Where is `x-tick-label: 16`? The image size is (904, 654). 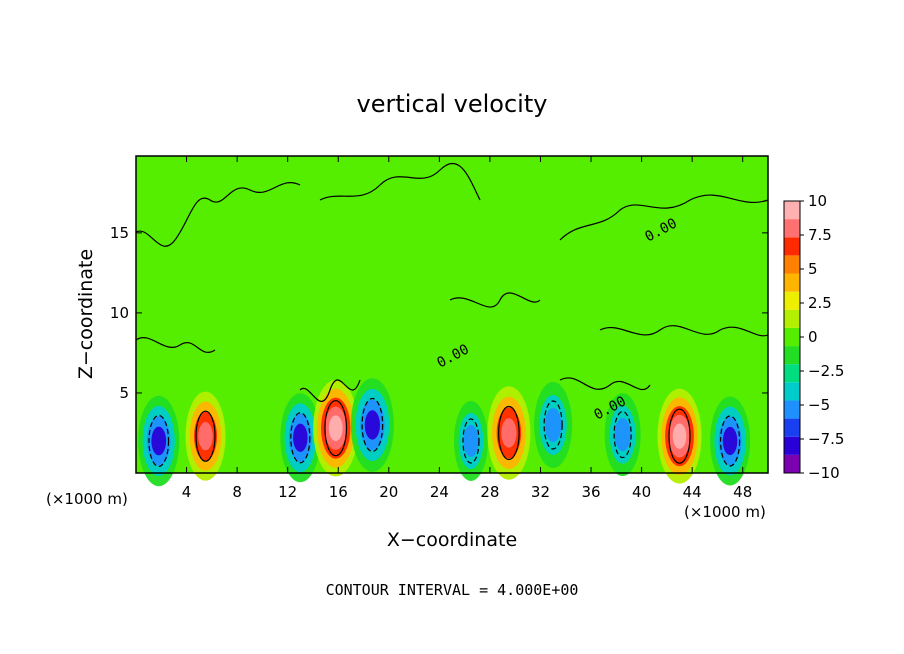 x-tick-label: 16 is located at coordinates (338, 492).